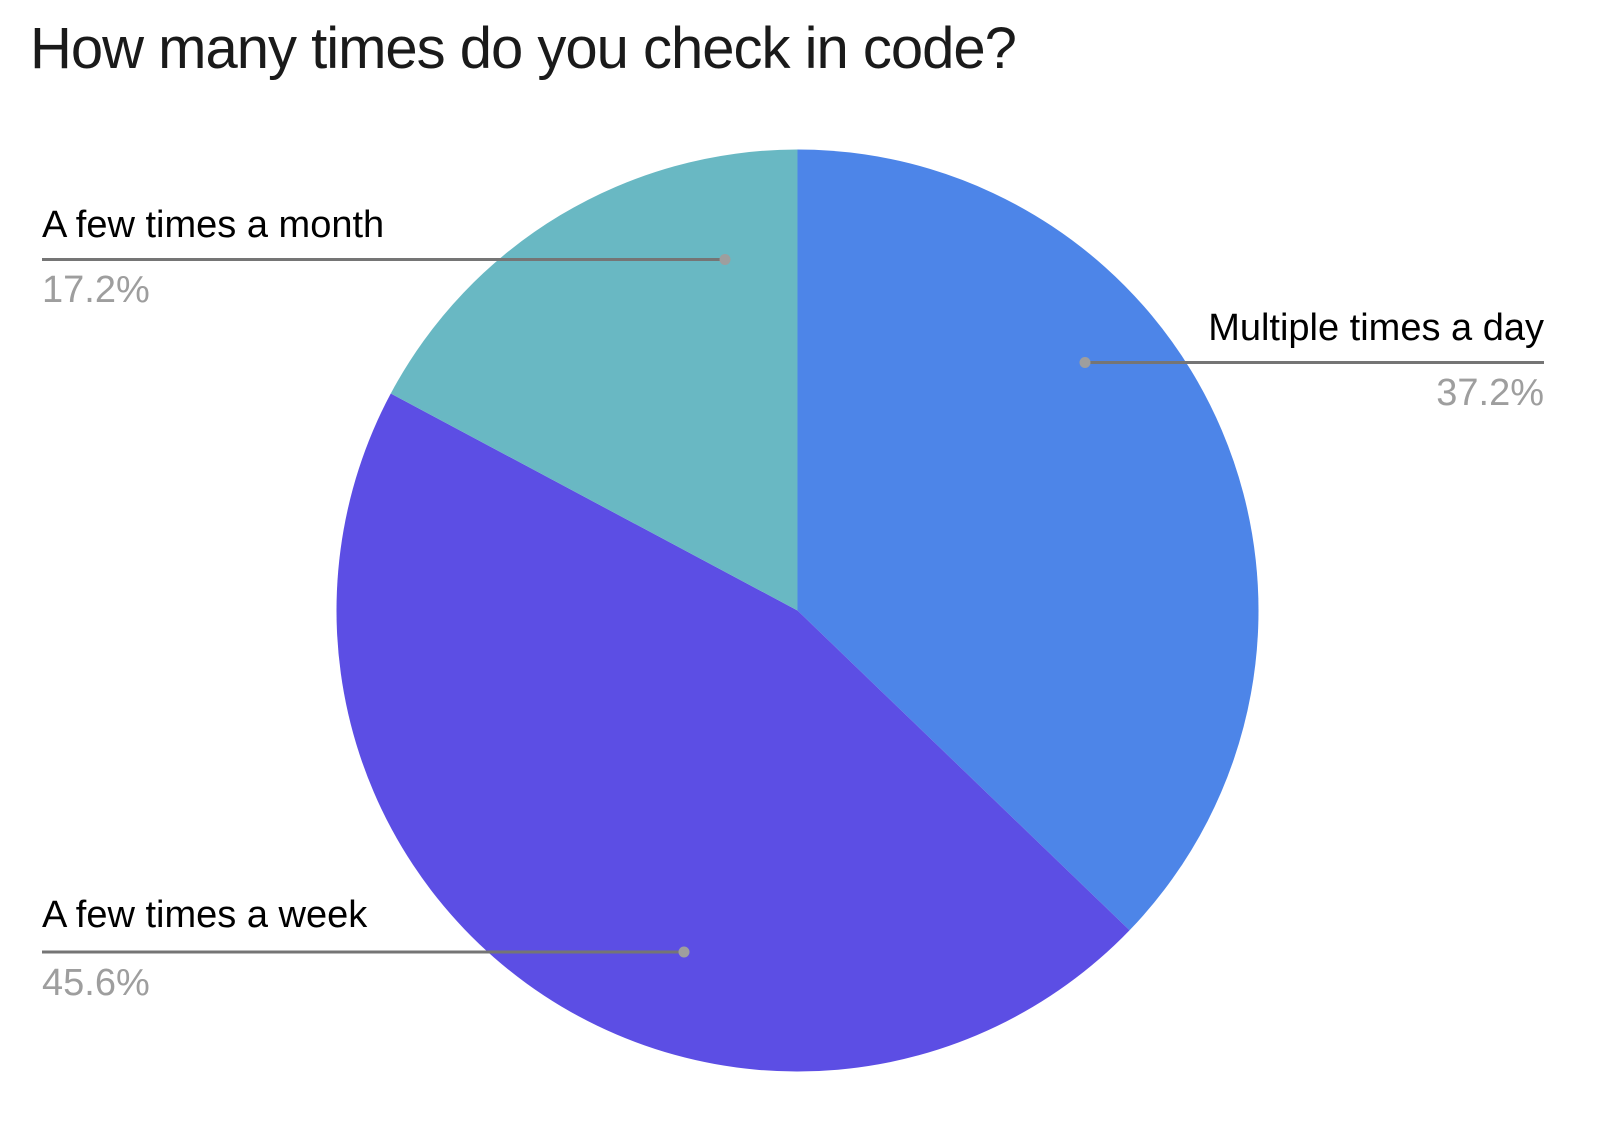  Describe the element at coordinates (96, 290) in the screenshot. I see `slice-percent-a-few-times-a-month: 17.2%` at that location.